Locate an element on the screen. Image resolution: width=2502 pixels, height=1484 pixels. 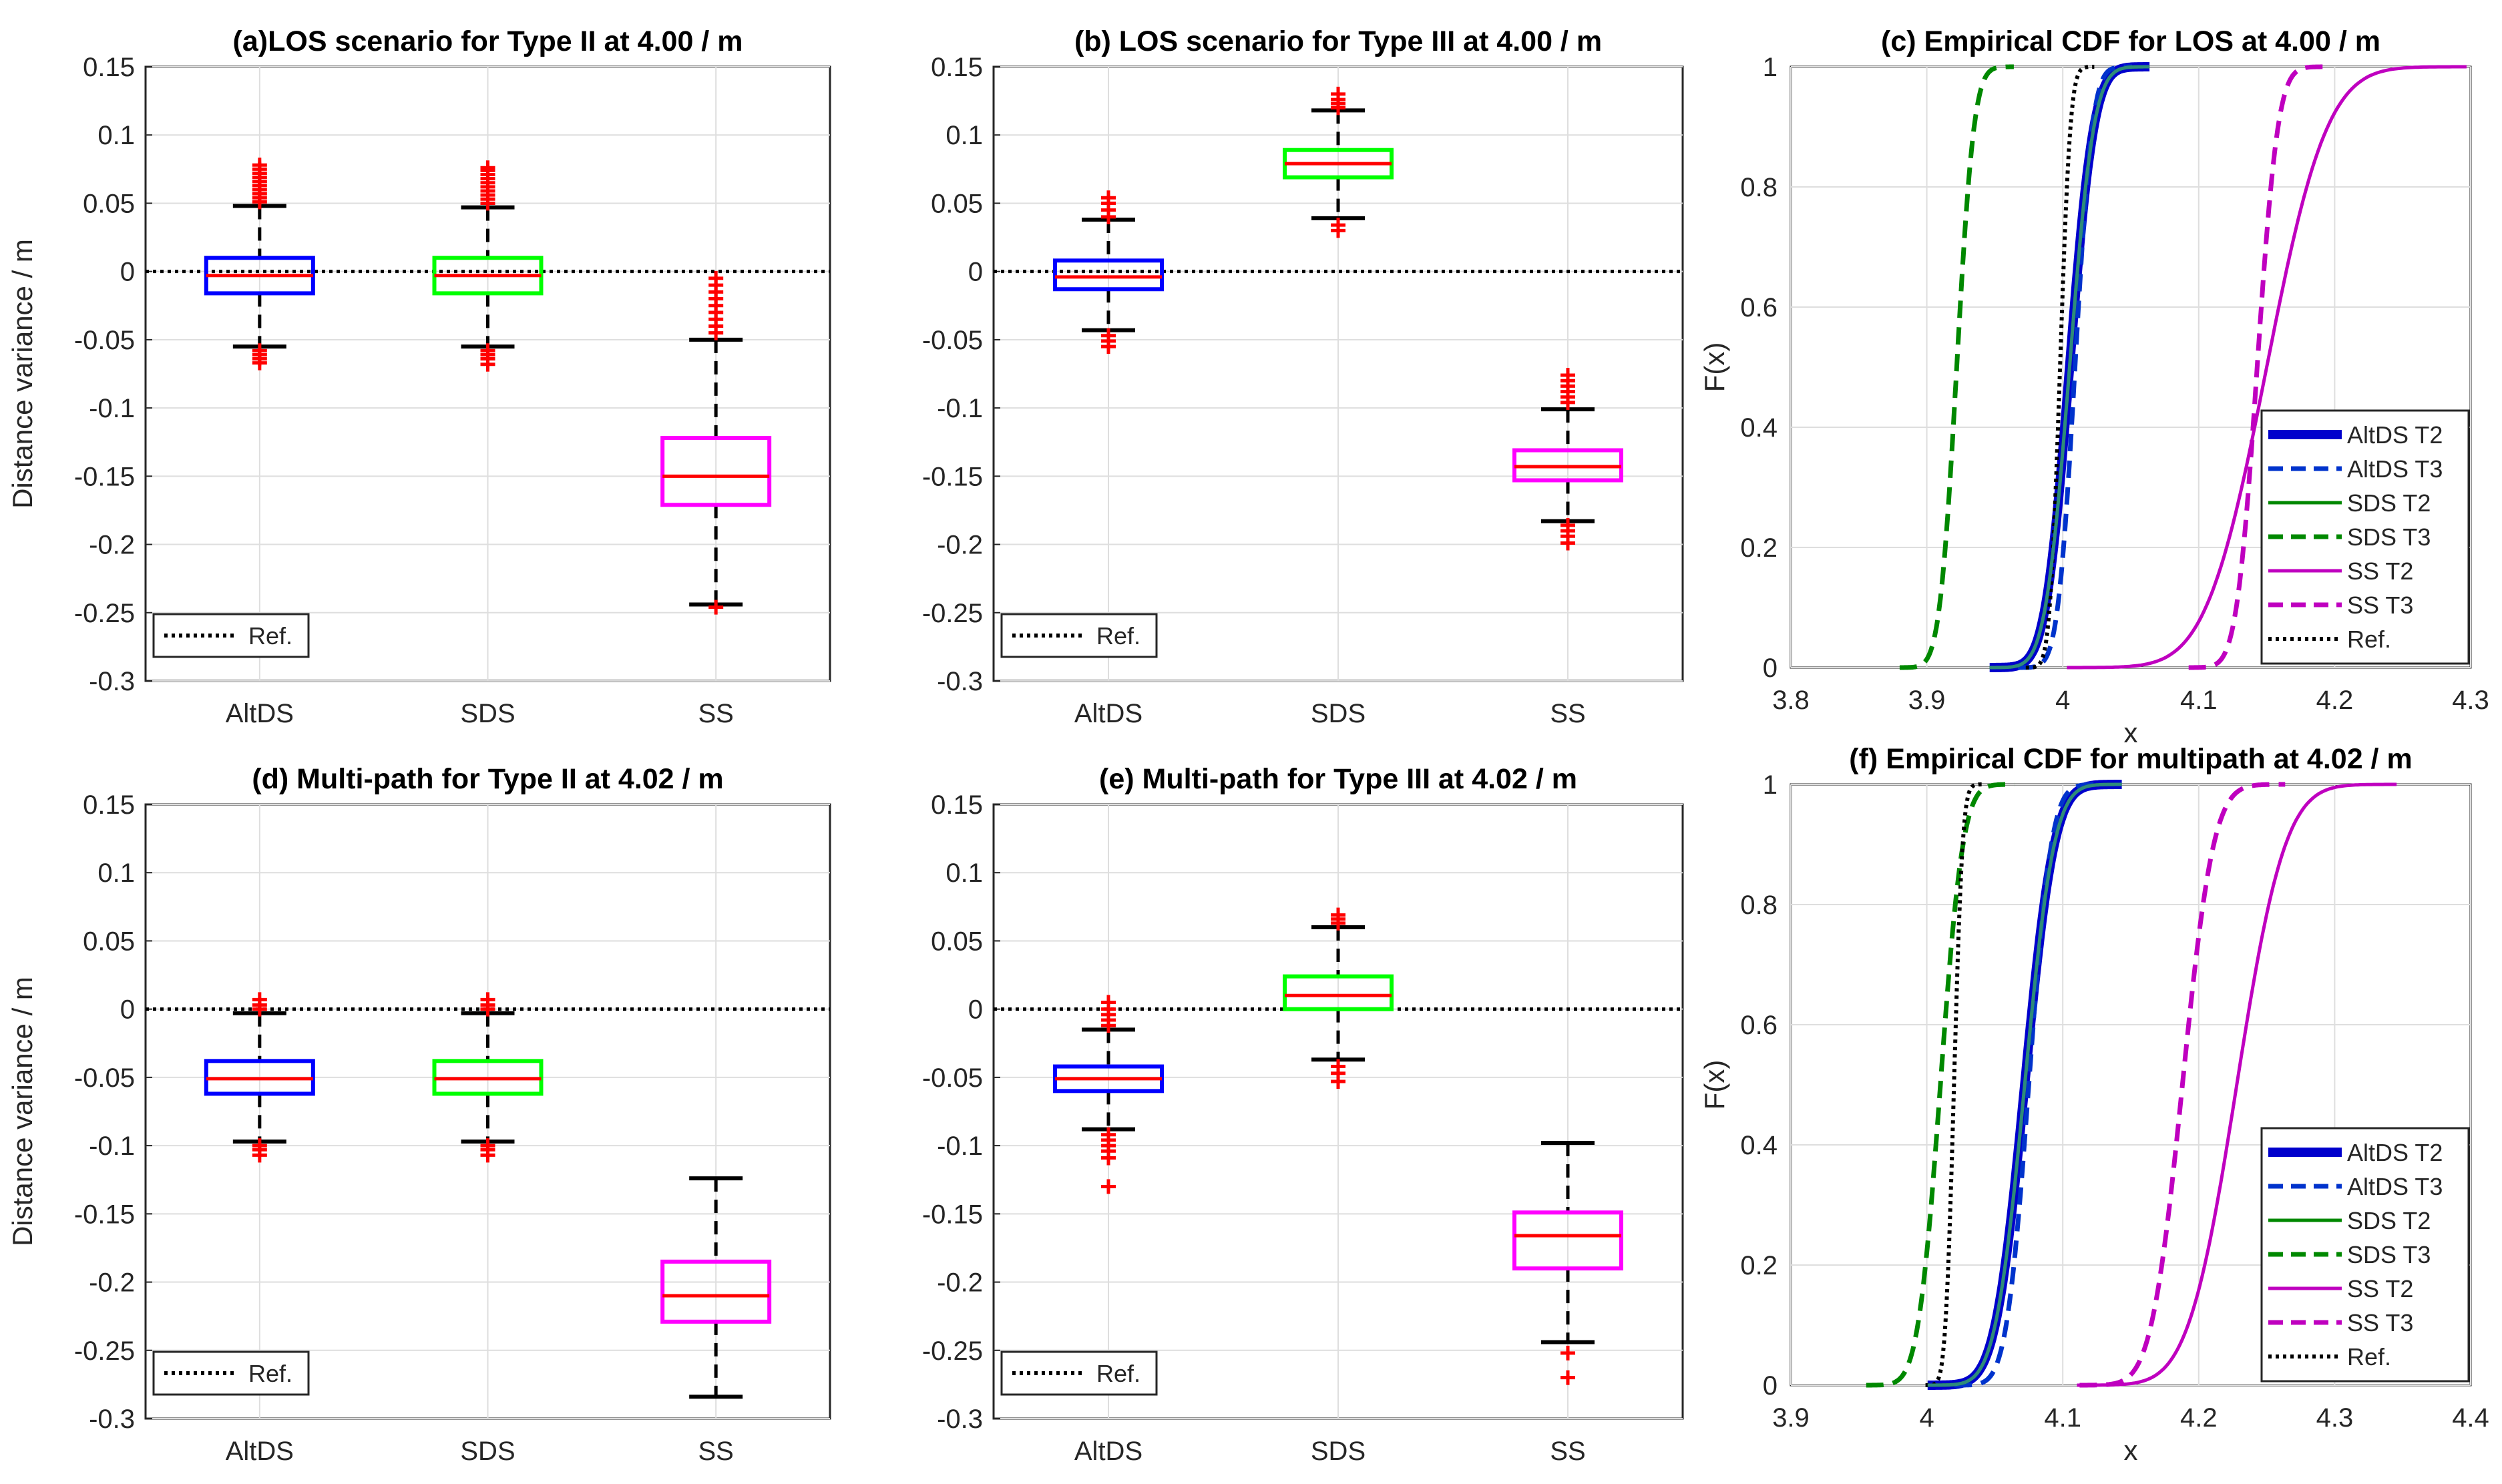
x-tick-label: 3.8 is located at coordinates (1791, 701).